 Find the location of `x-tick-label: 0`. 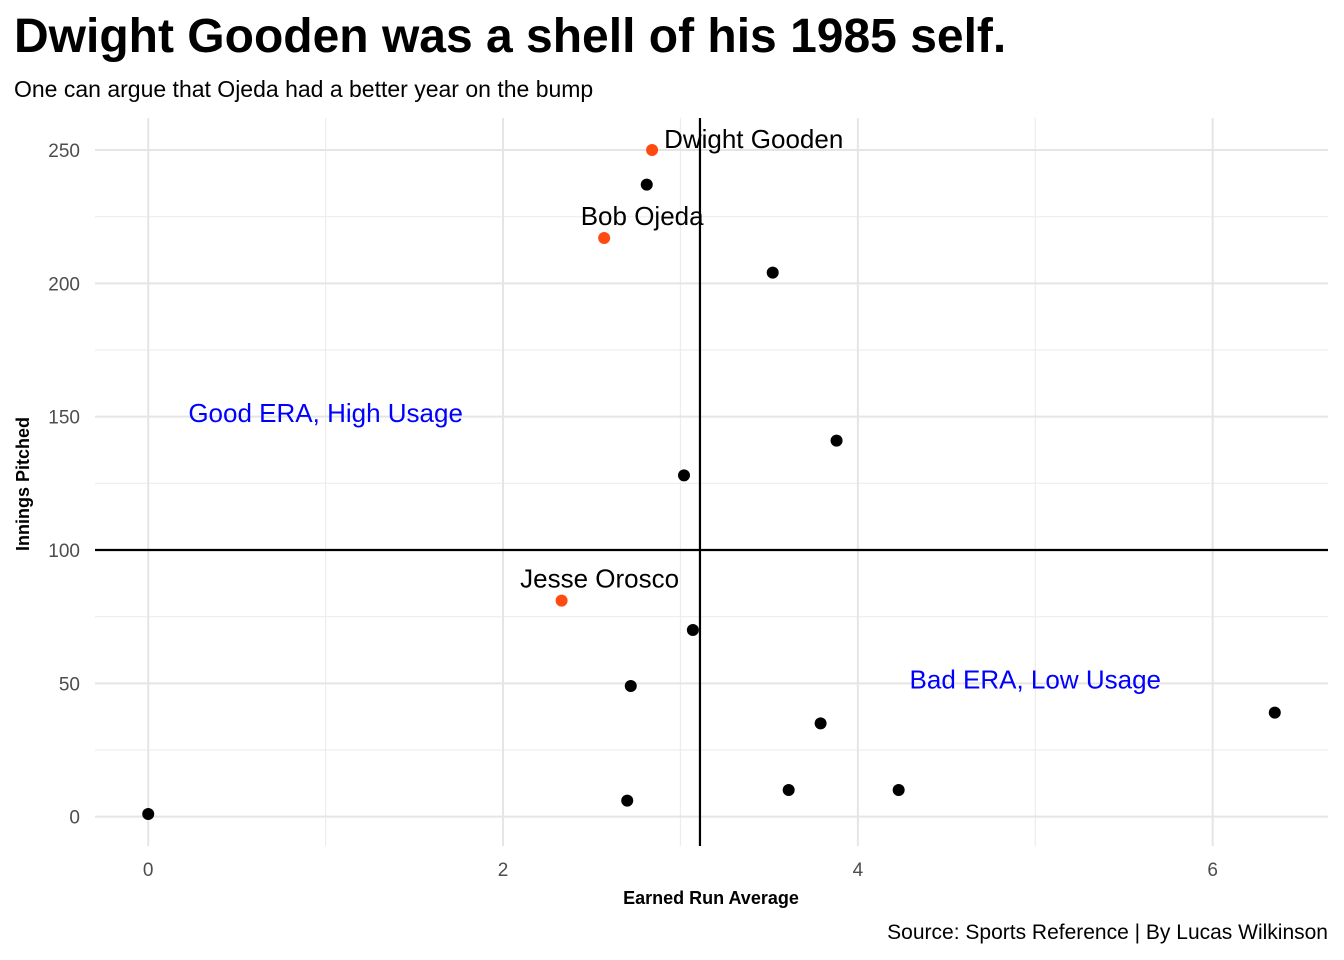

x-tick-label: 0 is located at coordinates (148, 870).